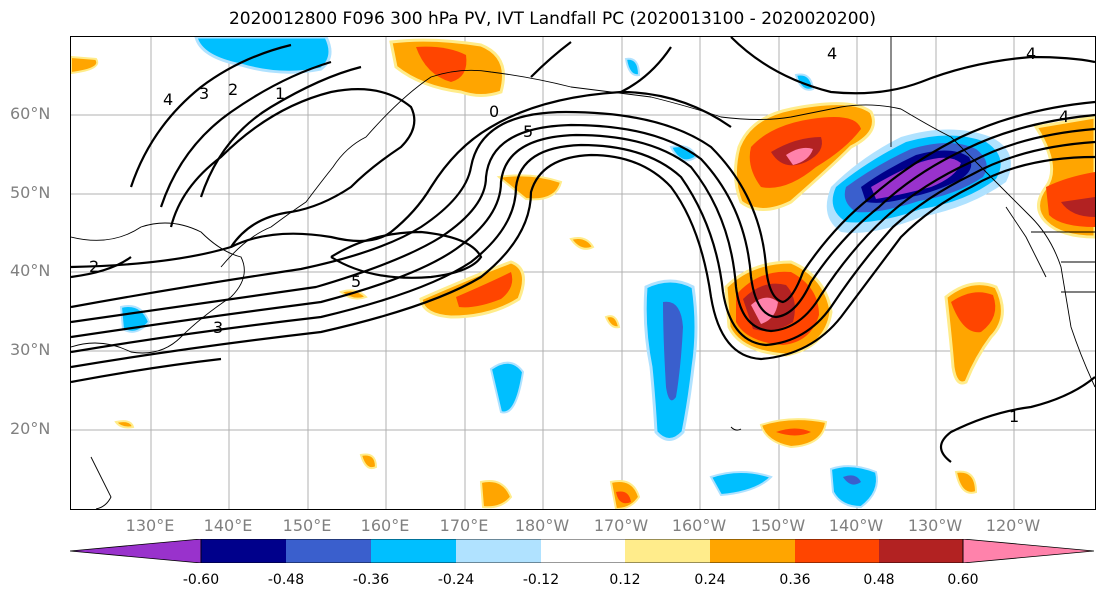  I want to click on lon-label: 130°W, so click(935, 525).